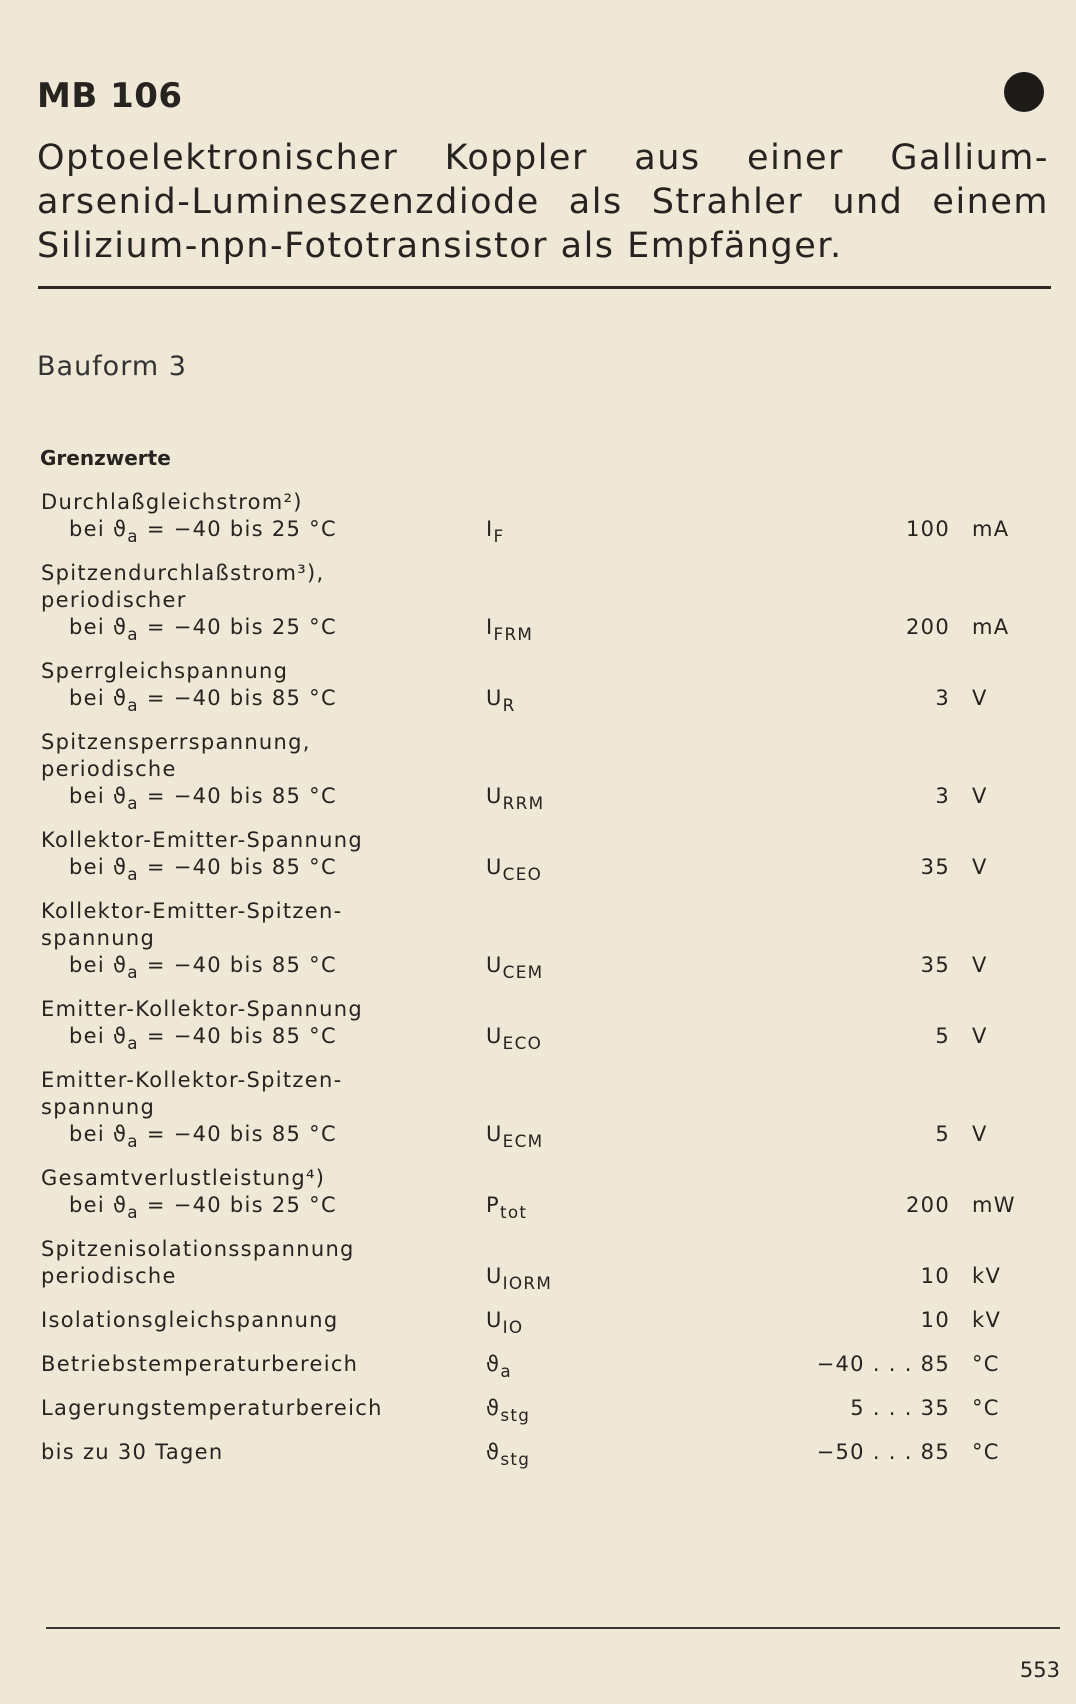 This screenshot has height=1704, width=1076. Describe the element at coordinates (900, 1408) in the screenshot. I see `value: 5 . . . 35` at that location.